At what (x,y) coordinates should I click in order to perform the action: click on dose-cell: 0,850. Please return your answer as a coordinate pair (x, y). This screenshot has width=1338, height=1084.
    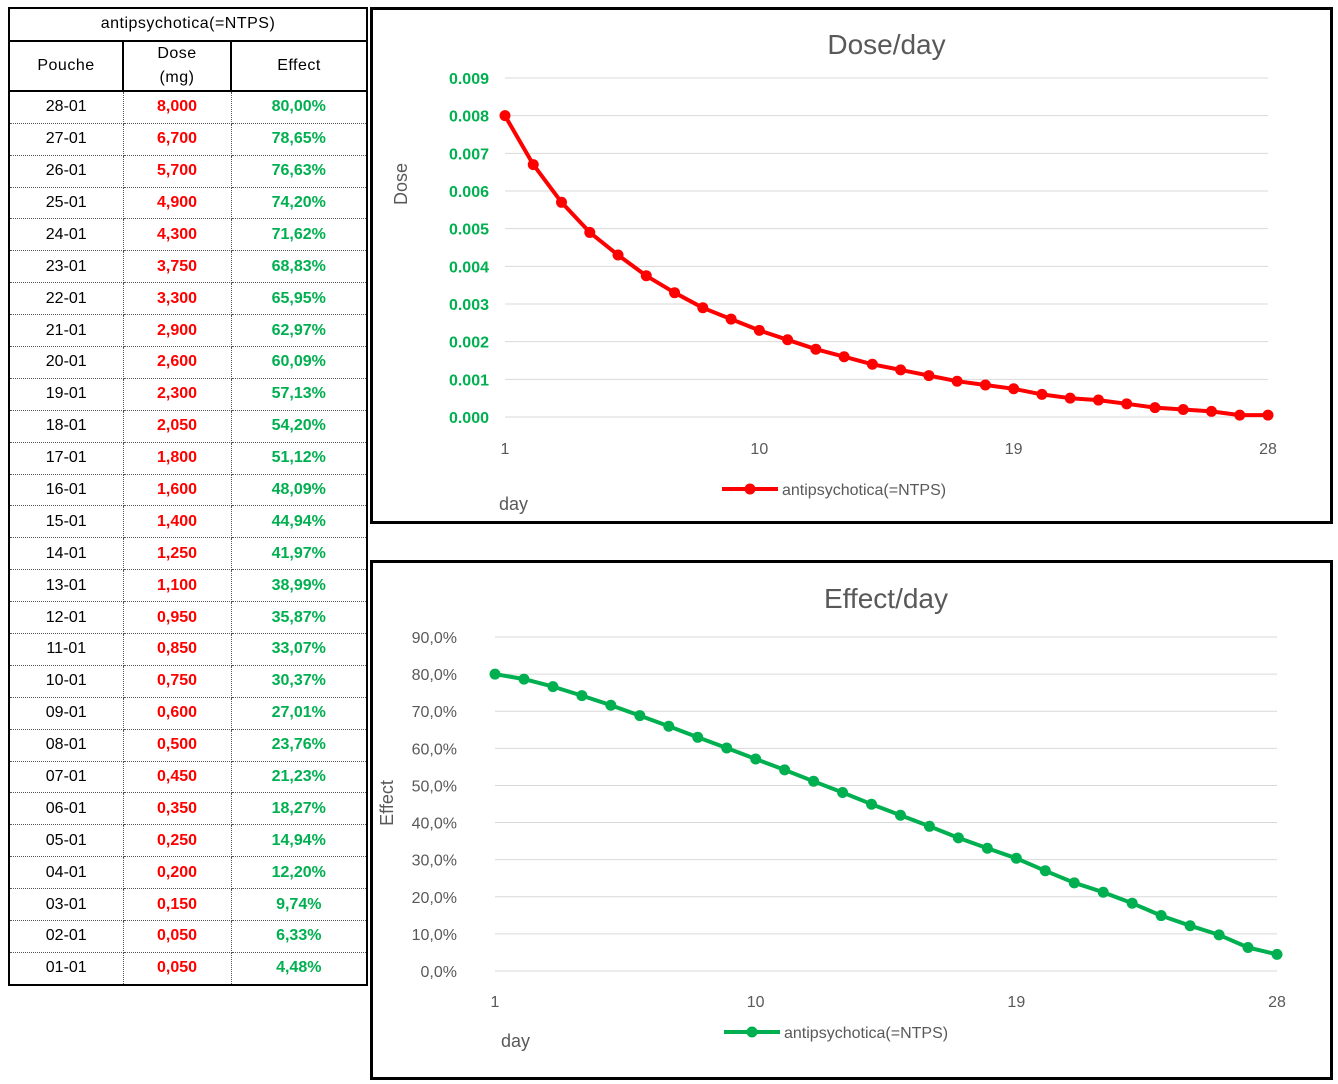
    Looking at the image, I should click on (177, 649).